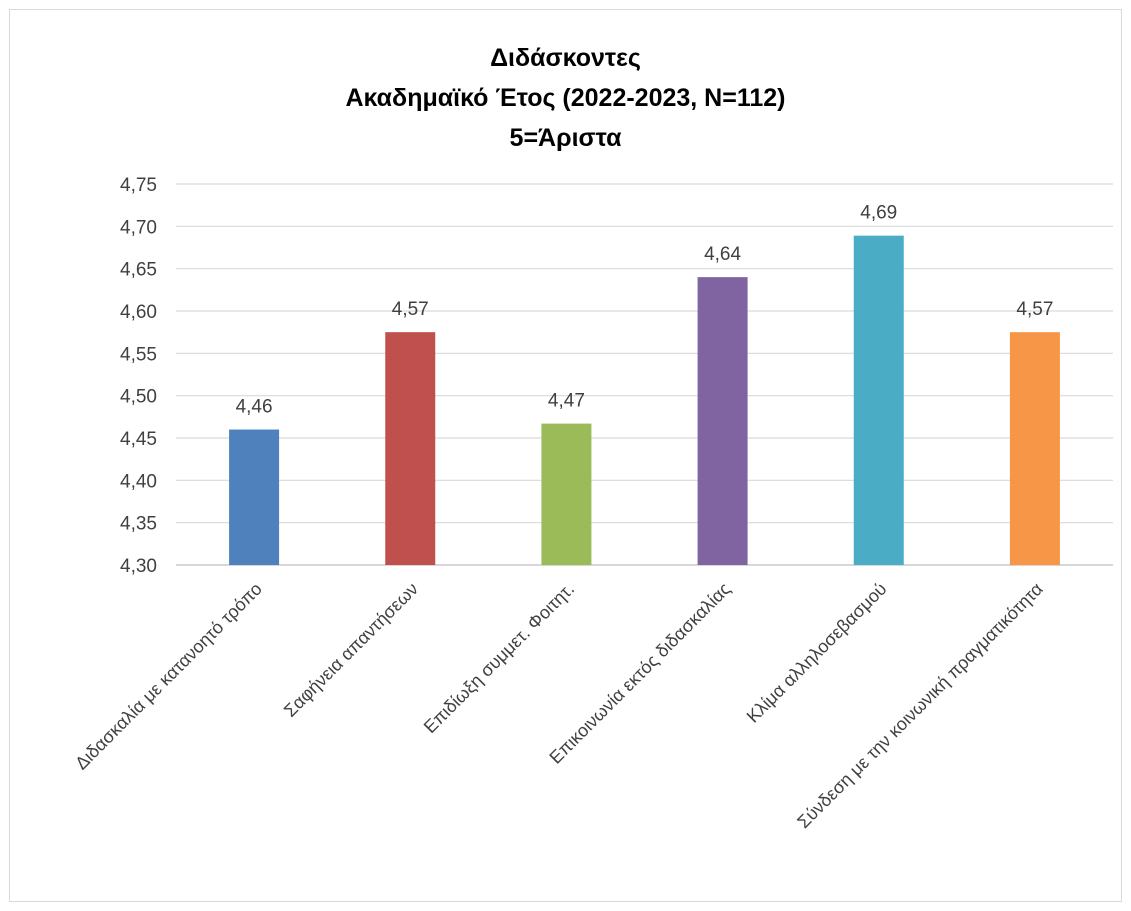 The width and height of the screenshot is (1131, 911). Describe the element at coordinates (254, 407) in the screenshot. I see `data-label: 4,46` at that location.